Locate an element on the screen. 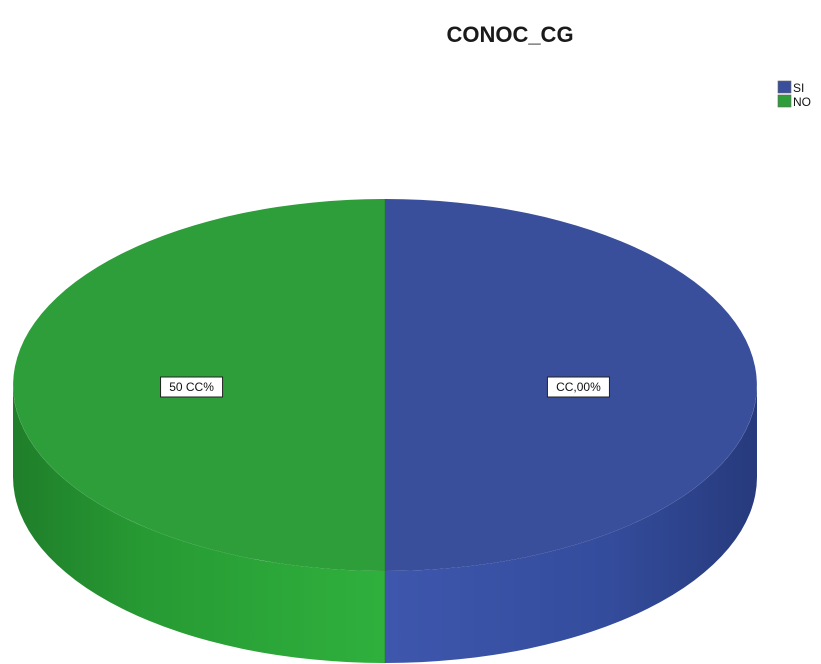  data-label-box-no is located at coordinates (192, 387).